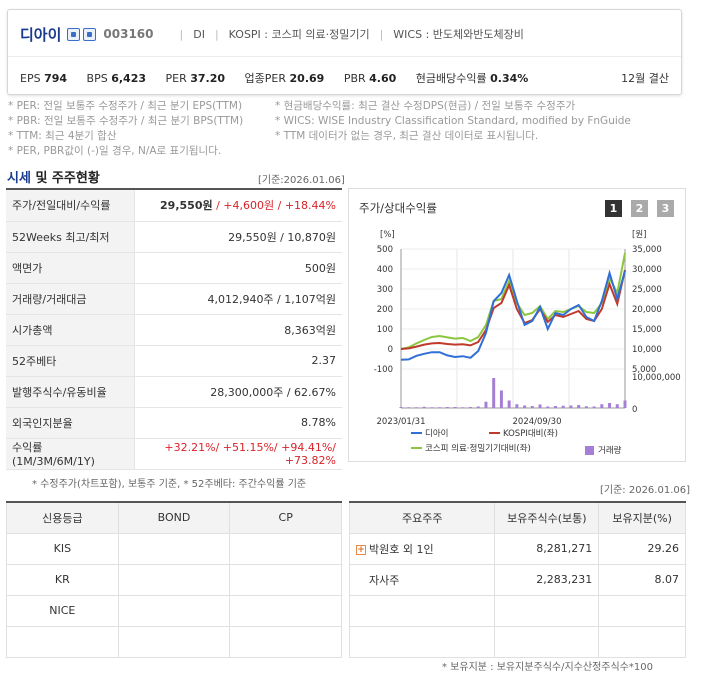 The image size is (702, 684). I want to click on price-row-value: +32.21%/ +51.15%/ +94.41%/ +73.82%, so click(238, 454).